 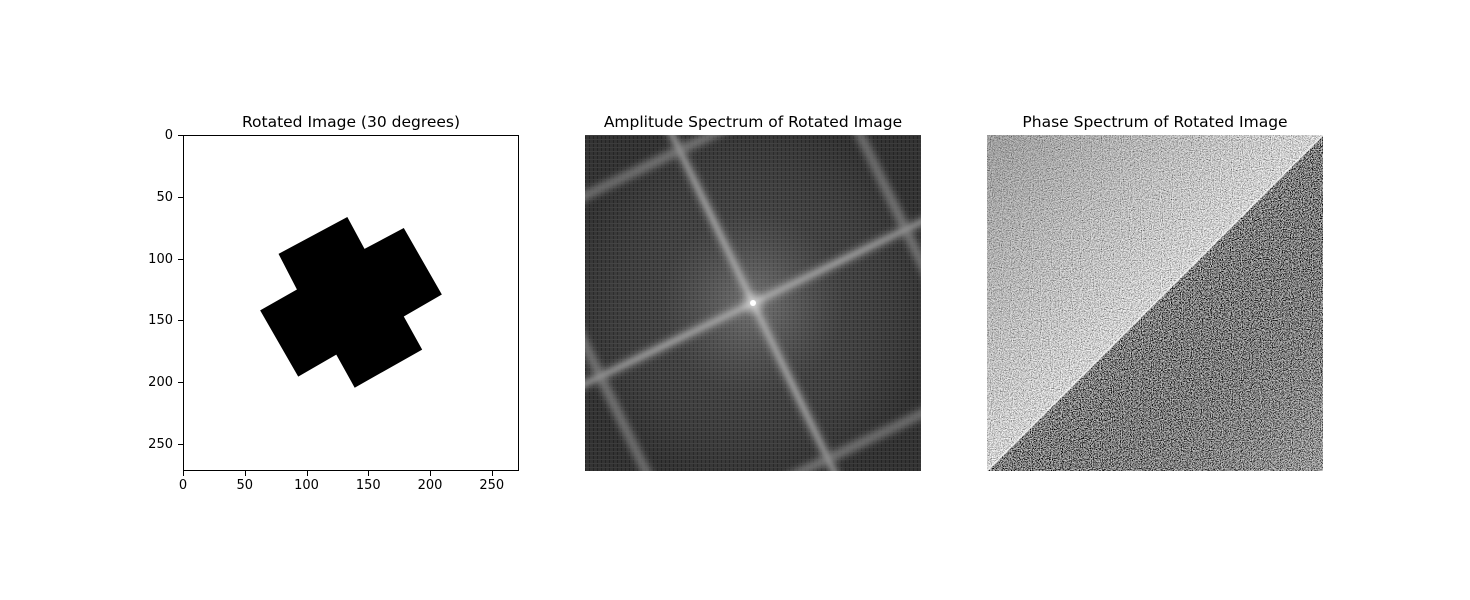 What do you see at coordinates (245, 485) in the screenshot?
I see `x-tick-label: 50` at bounding box center [245, 485].